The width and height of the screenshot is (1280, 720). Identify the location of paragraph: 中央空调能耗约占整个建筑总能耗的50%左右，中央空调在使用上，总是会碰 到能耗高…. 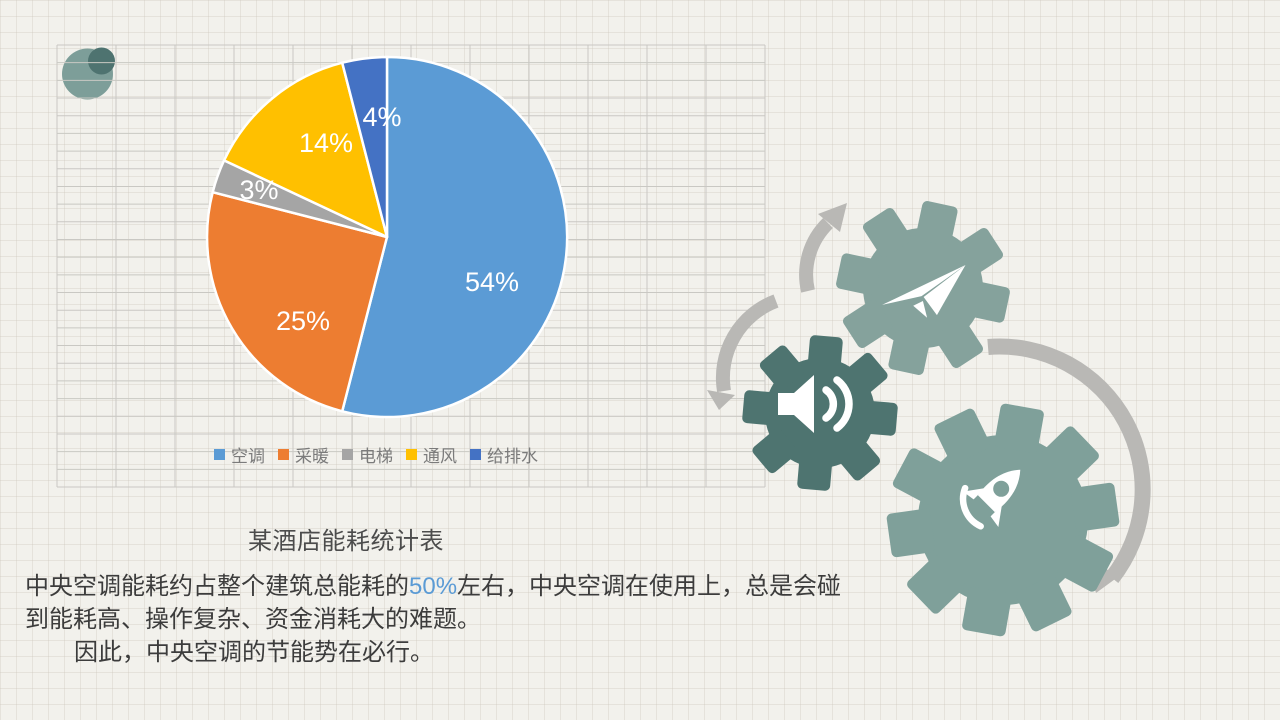
(465, 619).